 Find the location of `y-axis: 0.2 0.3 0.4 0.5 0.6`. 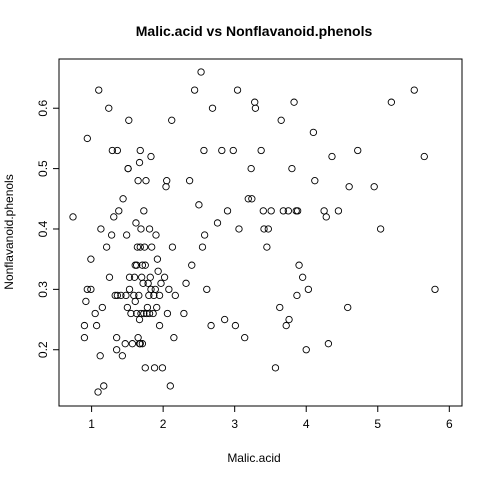

y-axis: 0.2 0.3 0.4 0.5 0.6 is located at coordinates (48, 229).